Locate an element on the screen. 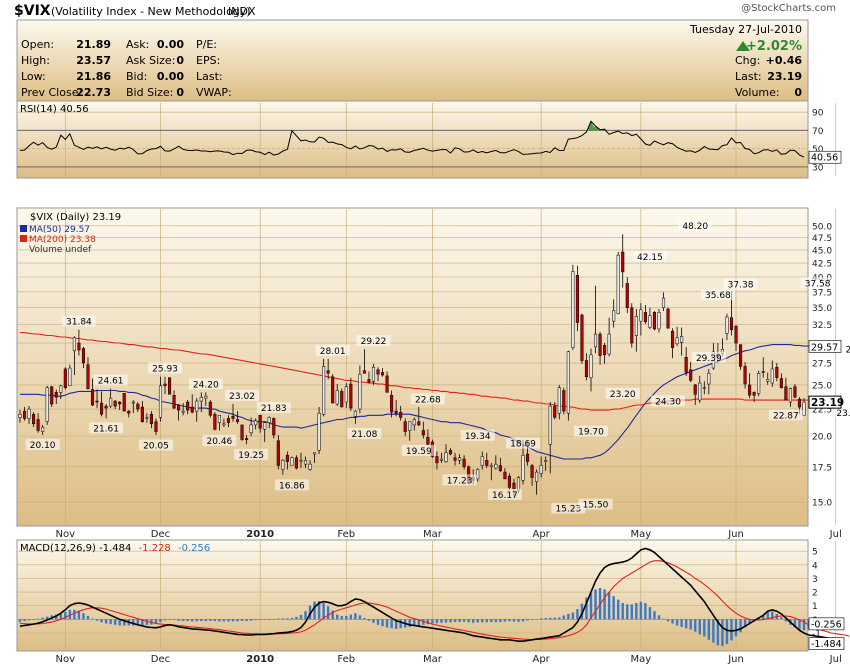 This screenshot has width=850, height=668. price-annotation: 17.23 is located at coordinates (459, 480).